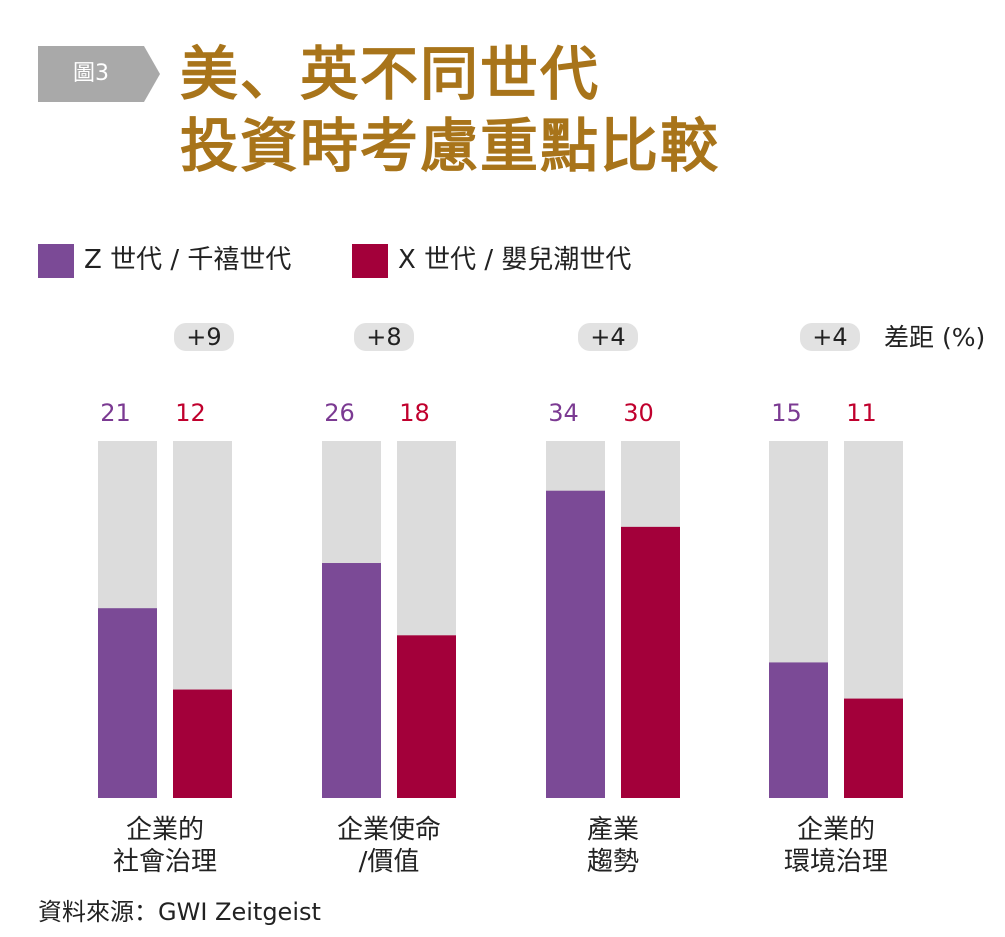 The image size is (1005, 937). What do you see at coordinates (370, 261) in the screenshot?
I see `legend-swatch-x` at bounding box center [370, 261].